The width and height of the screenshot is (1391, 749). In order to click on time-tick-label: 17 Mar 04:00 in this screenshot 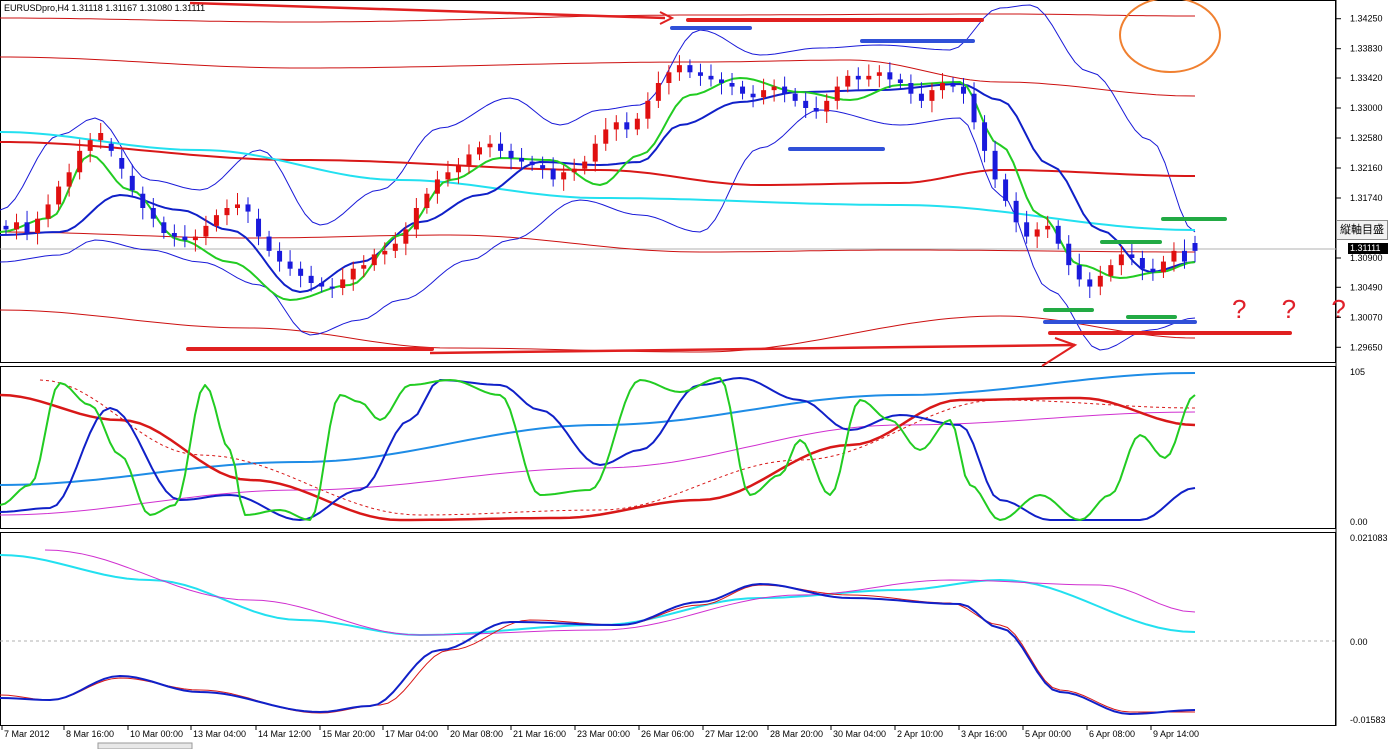, I will do `click(411, 734)`.